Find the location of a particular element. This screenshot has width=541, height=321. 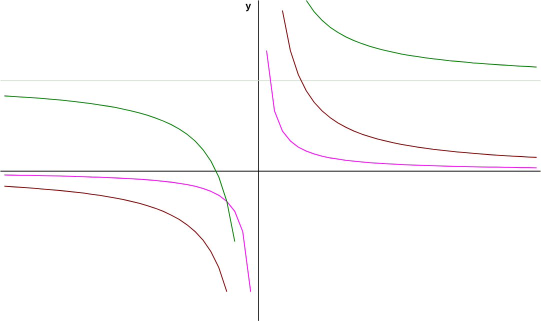

y-axis-title: y is located at coordinates (249, 8).